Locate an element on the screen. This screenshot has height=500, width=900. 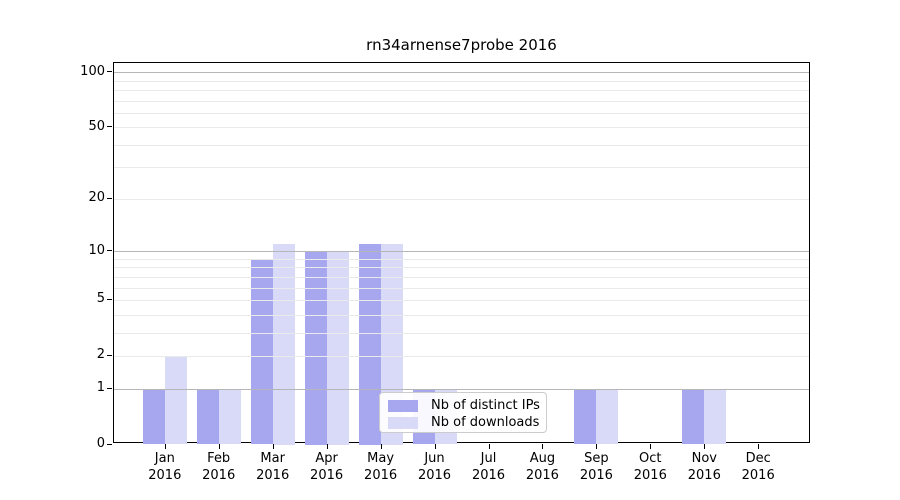
legend-swatch-downloads is located at coordinates (403, 422).